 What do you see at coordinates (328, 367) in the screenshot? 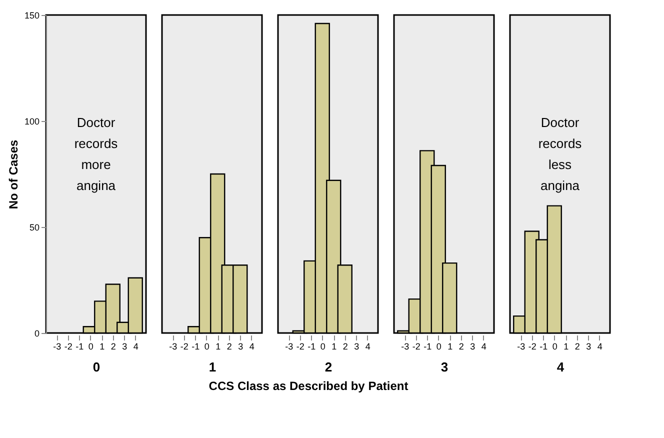
I see `x-axis-title: 2` at bounding box center [328, 367].